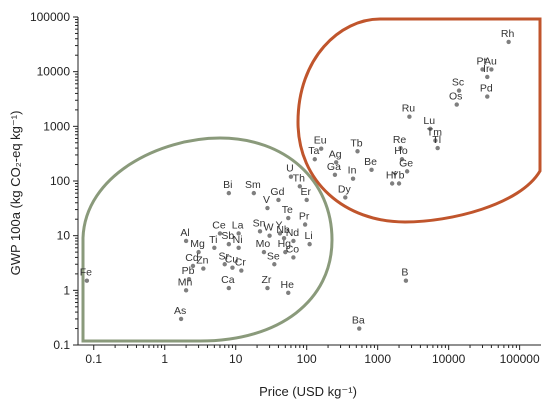 The width and height of the screenshot is (550, 407). I want to click on data-point-tb, so click(357, 151).